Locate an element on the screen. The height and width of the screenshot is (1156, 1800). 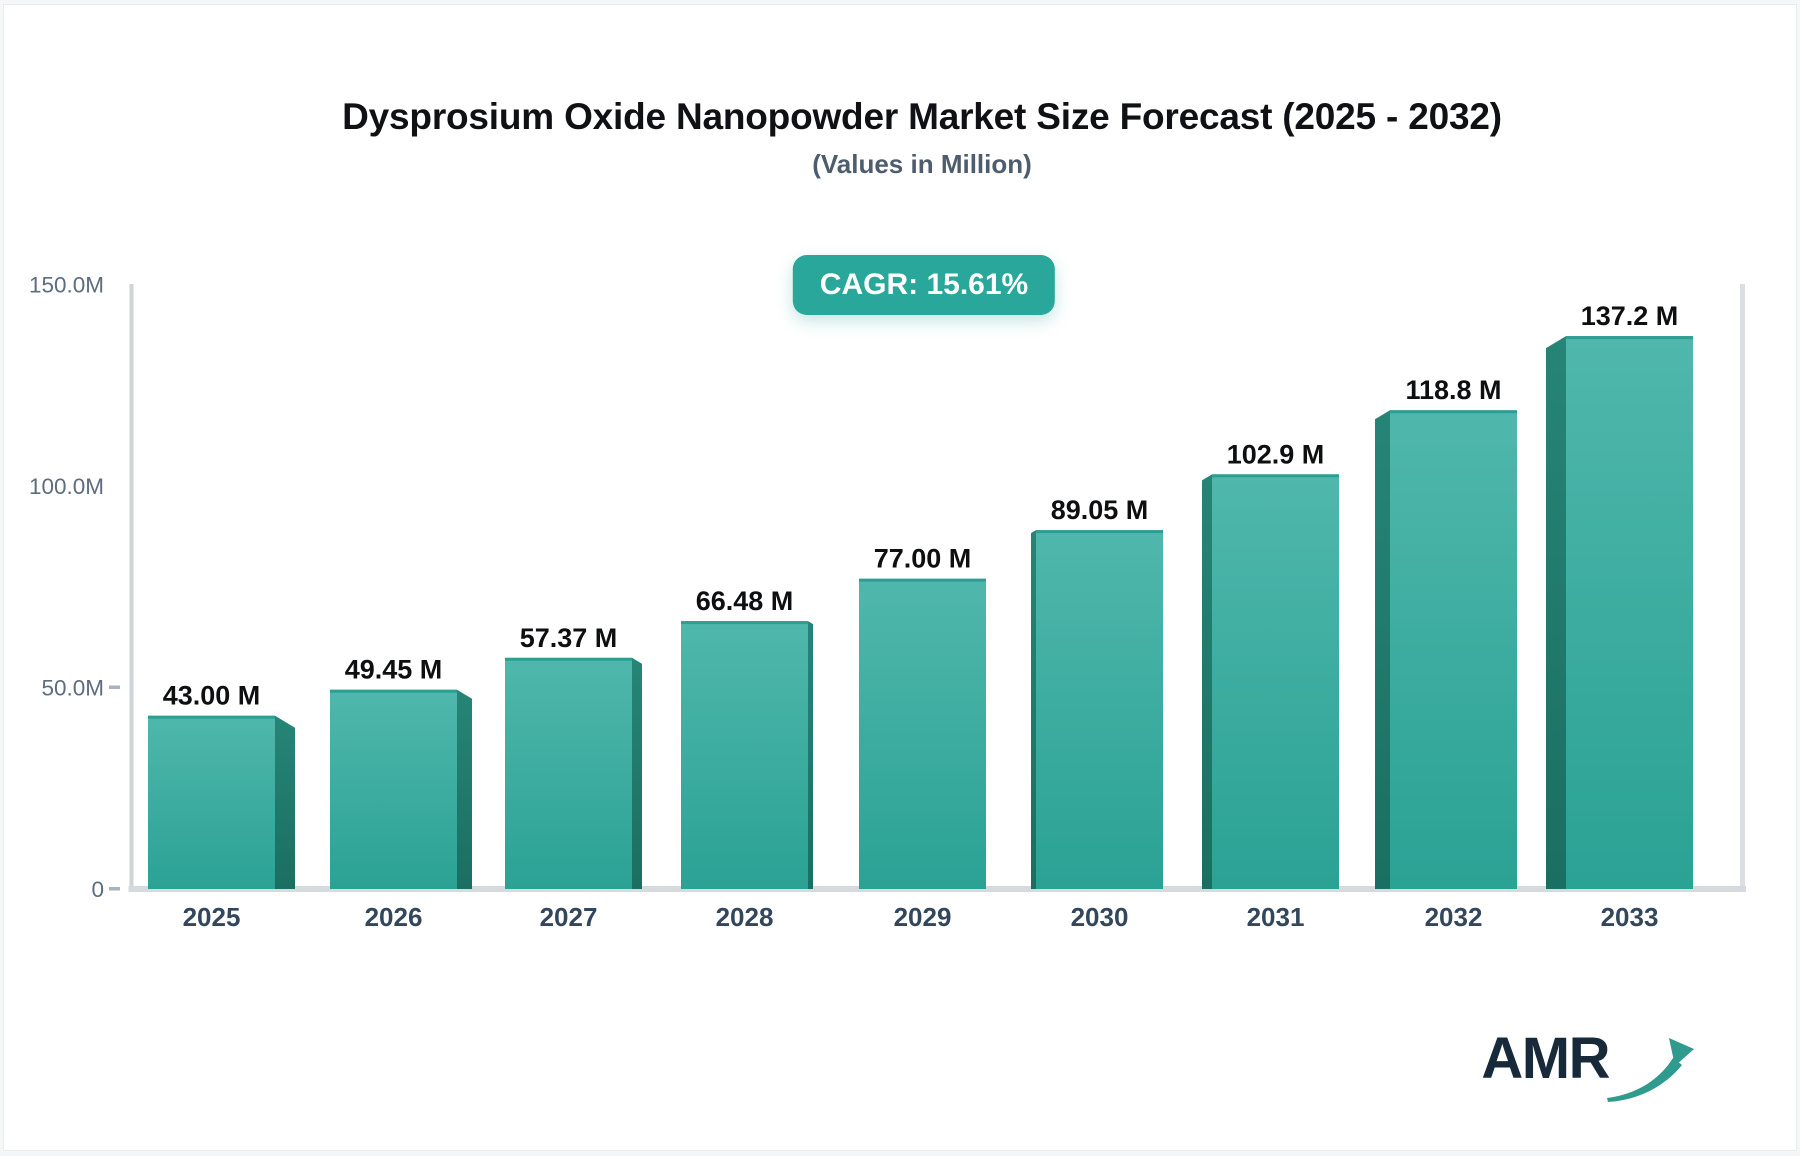
x-axis-label-2026: 2026 is located at coordinates (394, 917).